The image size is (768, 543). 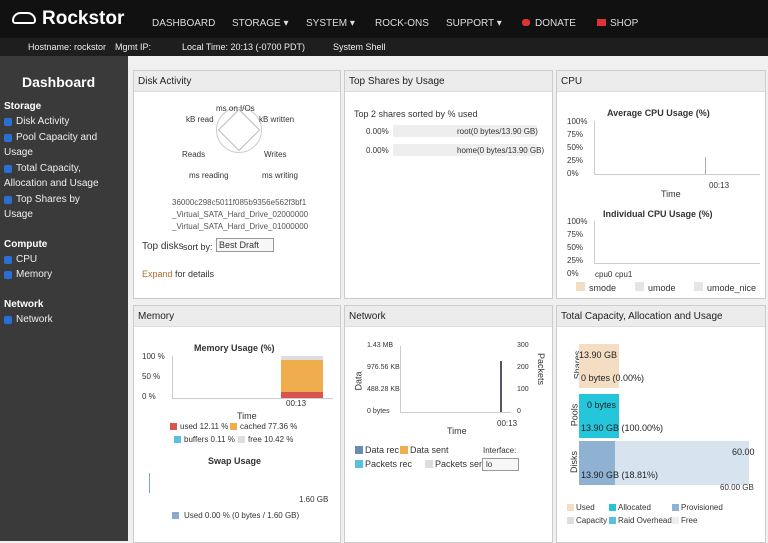 I want to click on legend-label: used 12.11 %, so click(x=204, y=426).